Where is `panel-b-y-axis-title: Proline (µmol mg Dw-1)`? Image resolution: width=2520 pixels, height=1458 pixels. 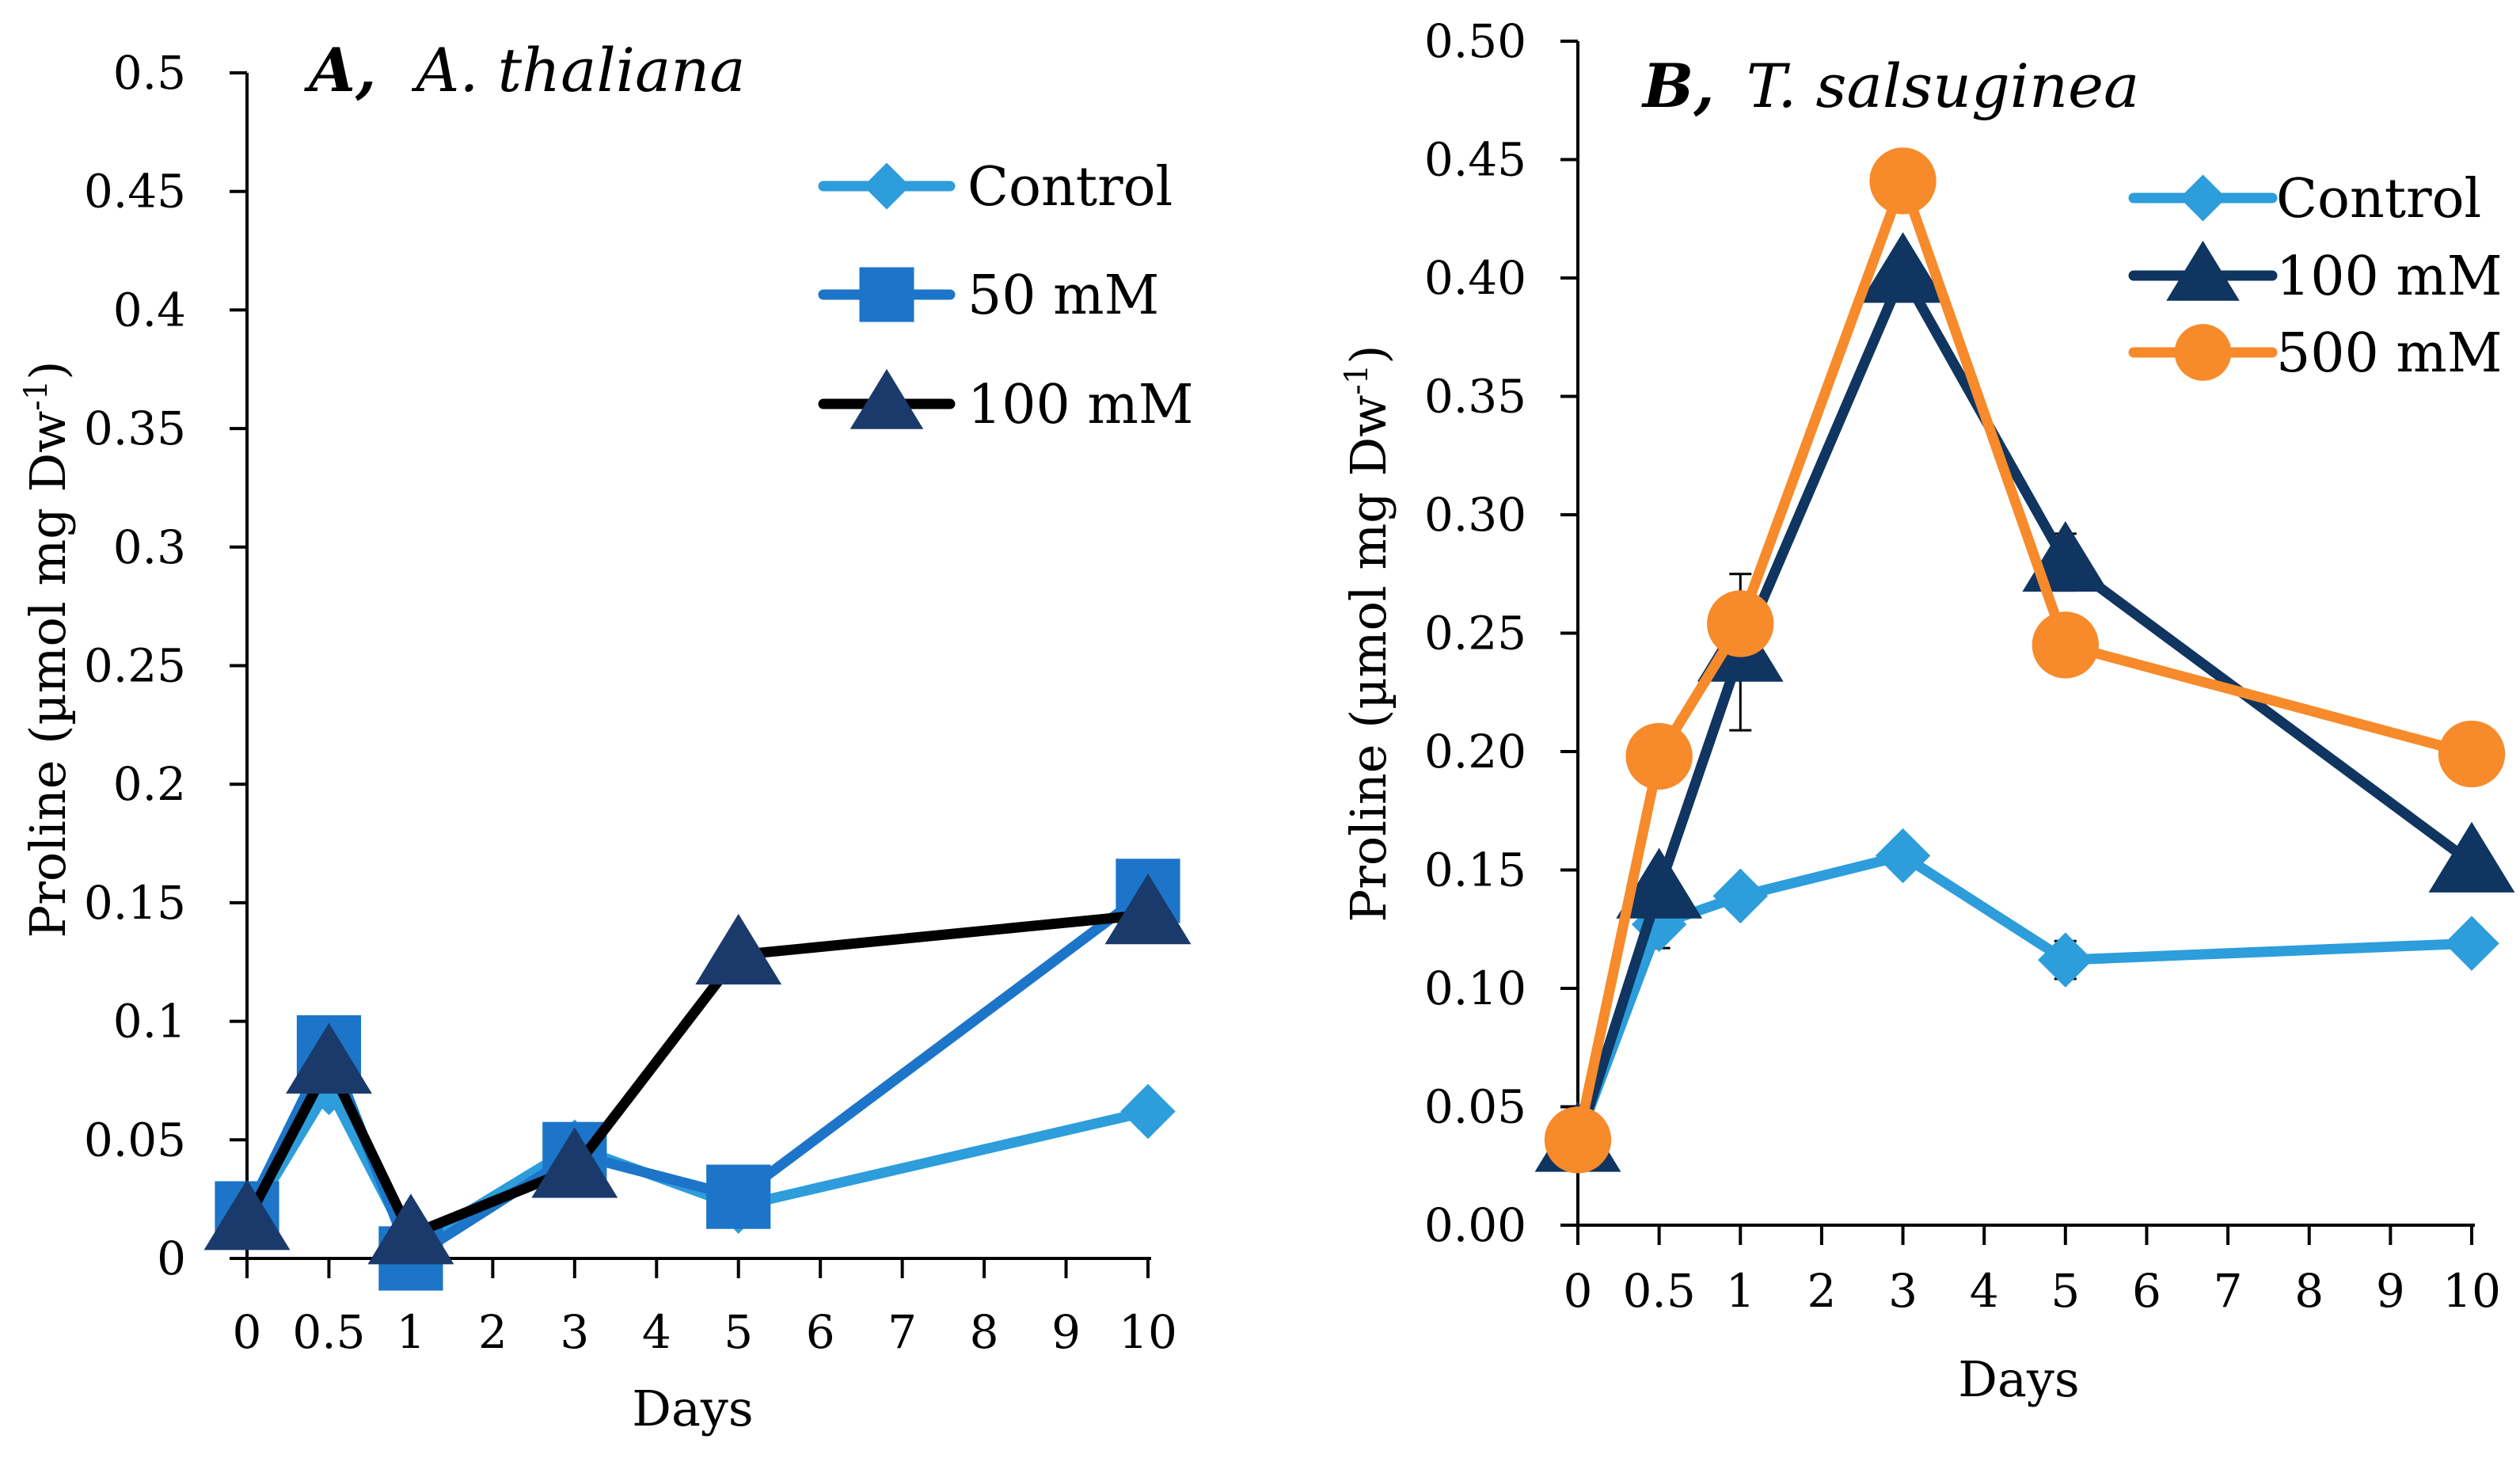 panel-b-y-axis-title: Proline (µmol mg Dw-1) is located at coordinates (1368, 634).